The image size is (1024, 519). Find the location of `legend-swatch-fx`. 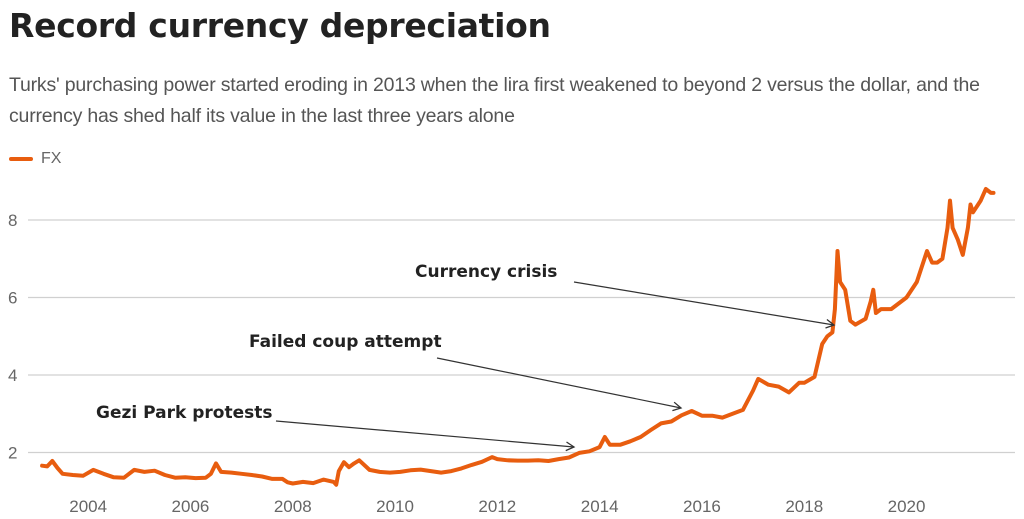

legend-swatch-fx is located at coordinates (21, 159).